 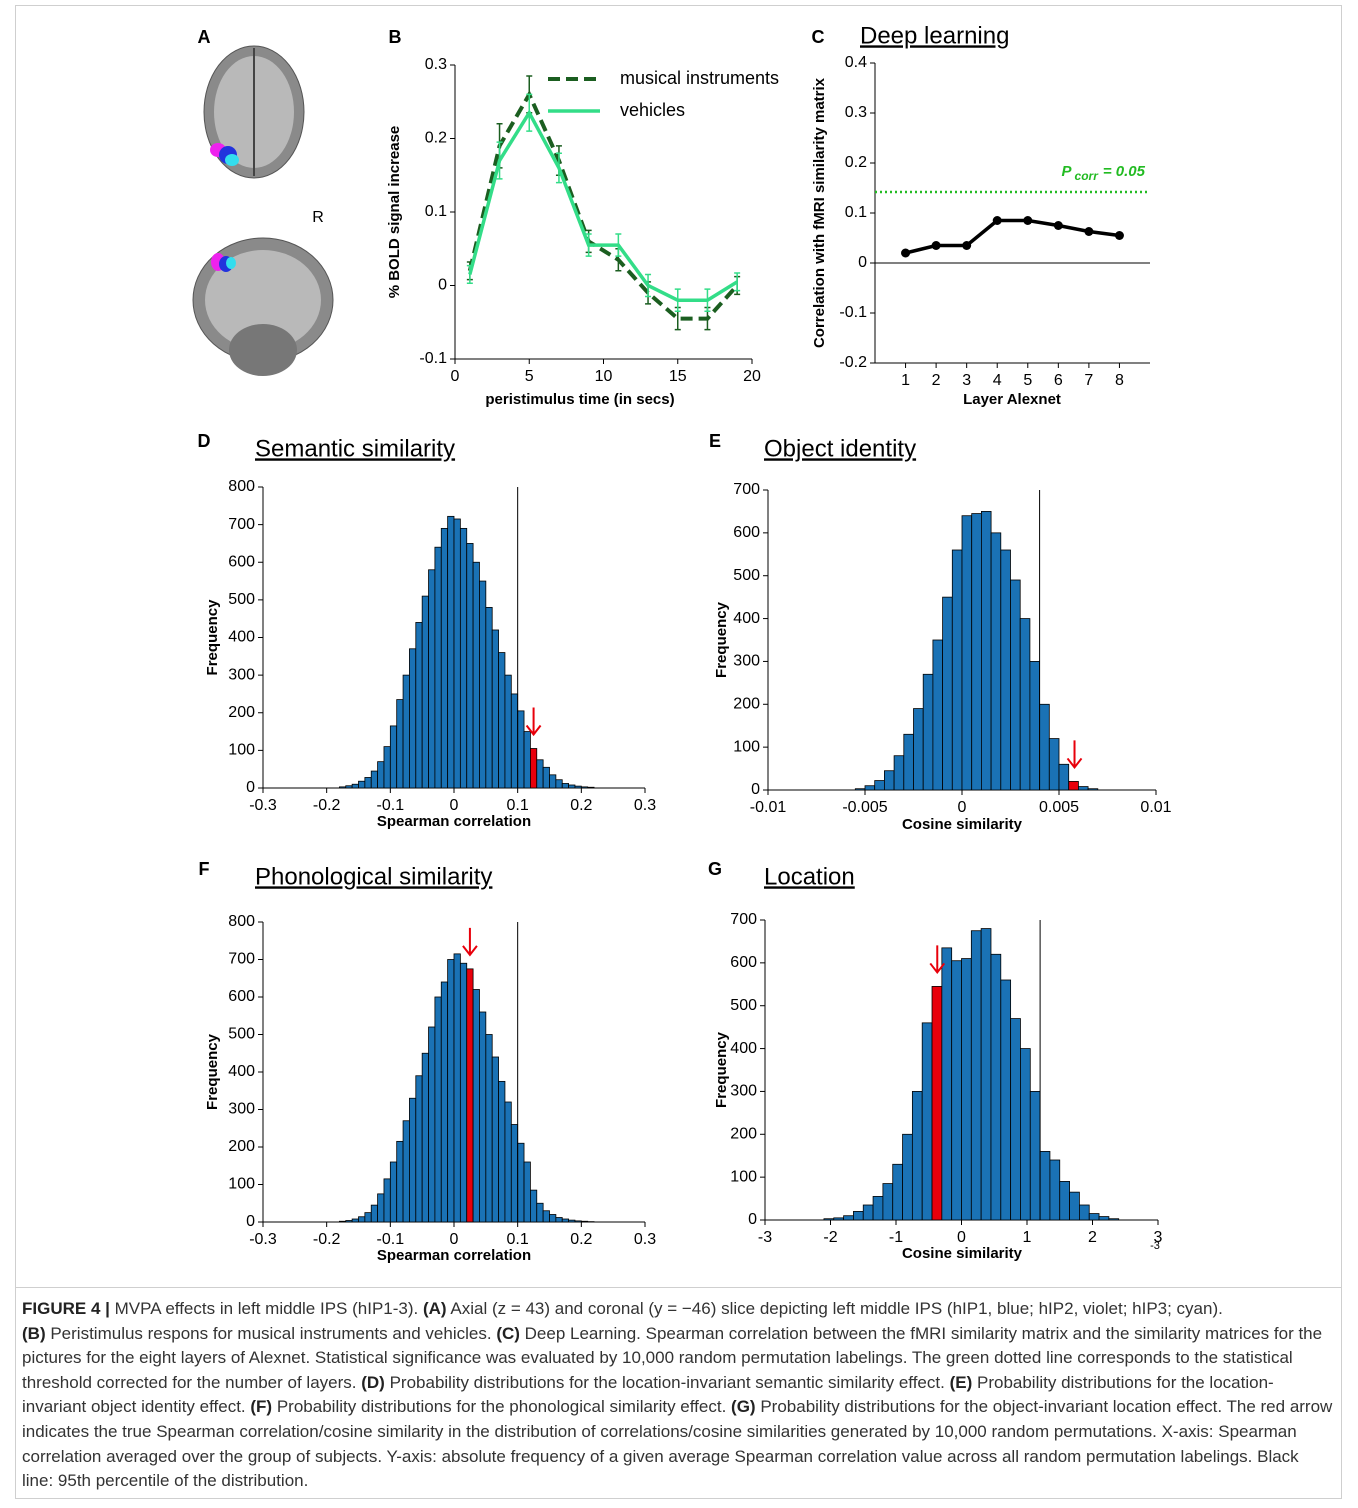 What do you see at coordinates (853, 312) in the screenshot?
I see `y-tick-label: -0.1` at bounding box center [853, 312].